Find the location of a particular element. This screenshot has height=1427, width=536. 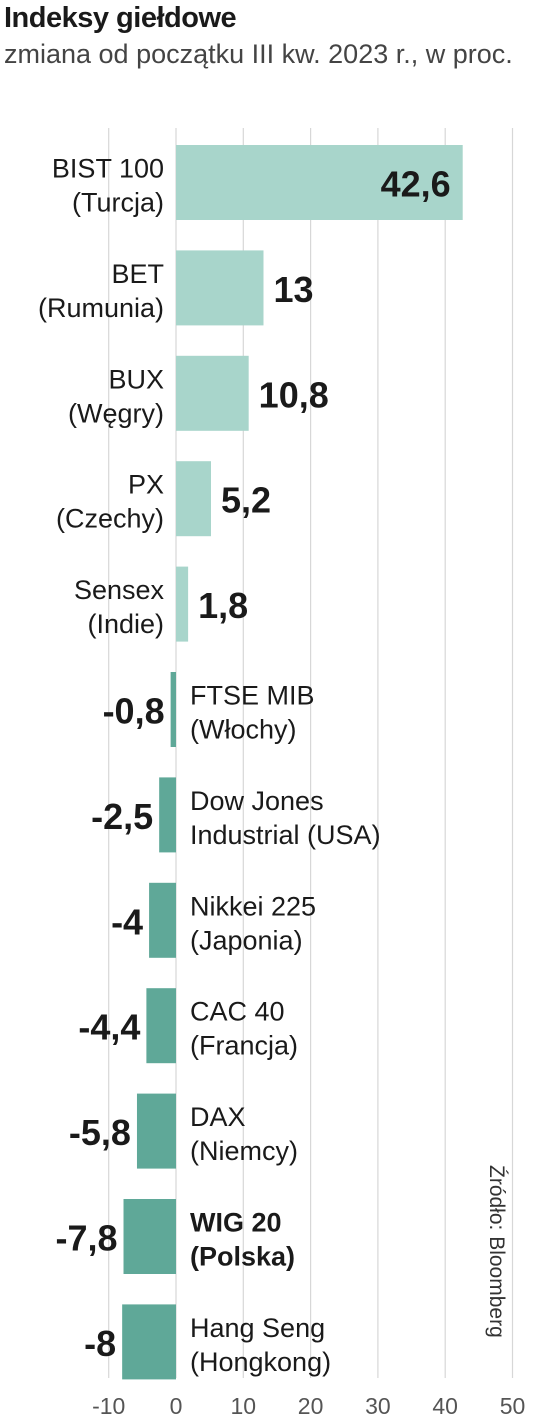

x-tick-label: 40 is located at coordinates (445, 1406).